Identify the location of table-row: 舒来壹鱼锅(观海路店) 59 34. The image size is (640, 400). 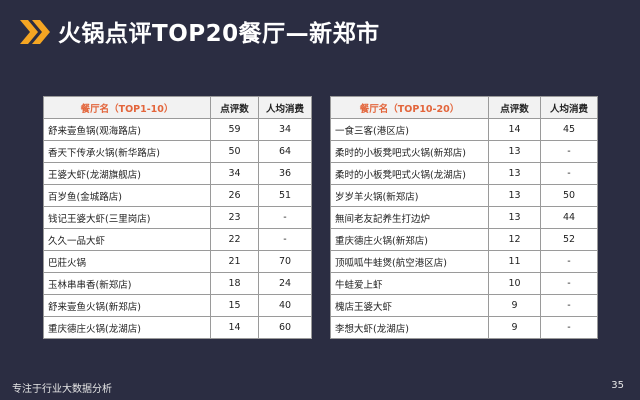
(177, 129).